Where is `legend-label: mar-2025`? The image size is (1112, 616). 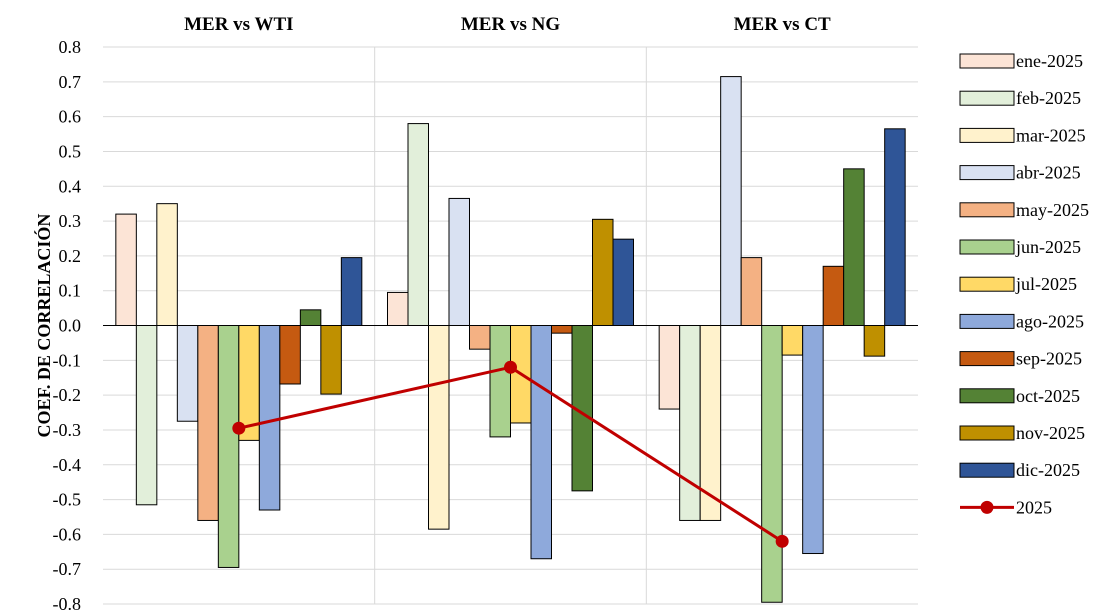
legend-label: mar-2025 is located at coordinates (1051, 135).